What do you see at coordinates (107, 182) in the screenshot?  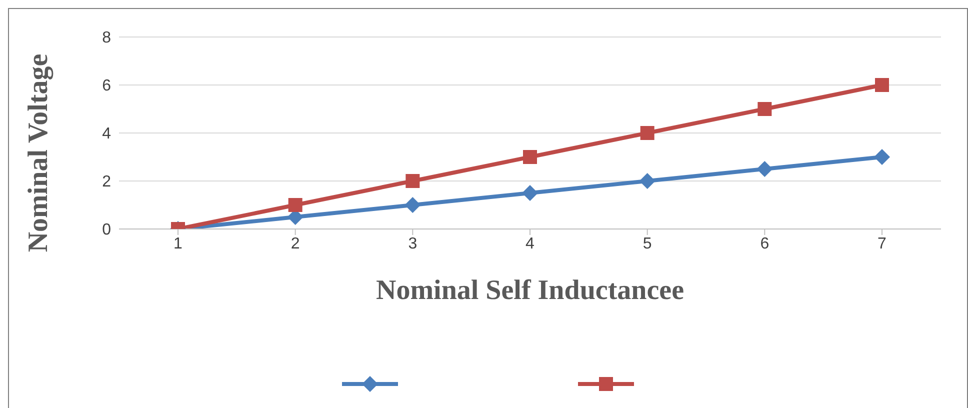 I see `y-tick-label: 2` at bounding box center [107, 182].